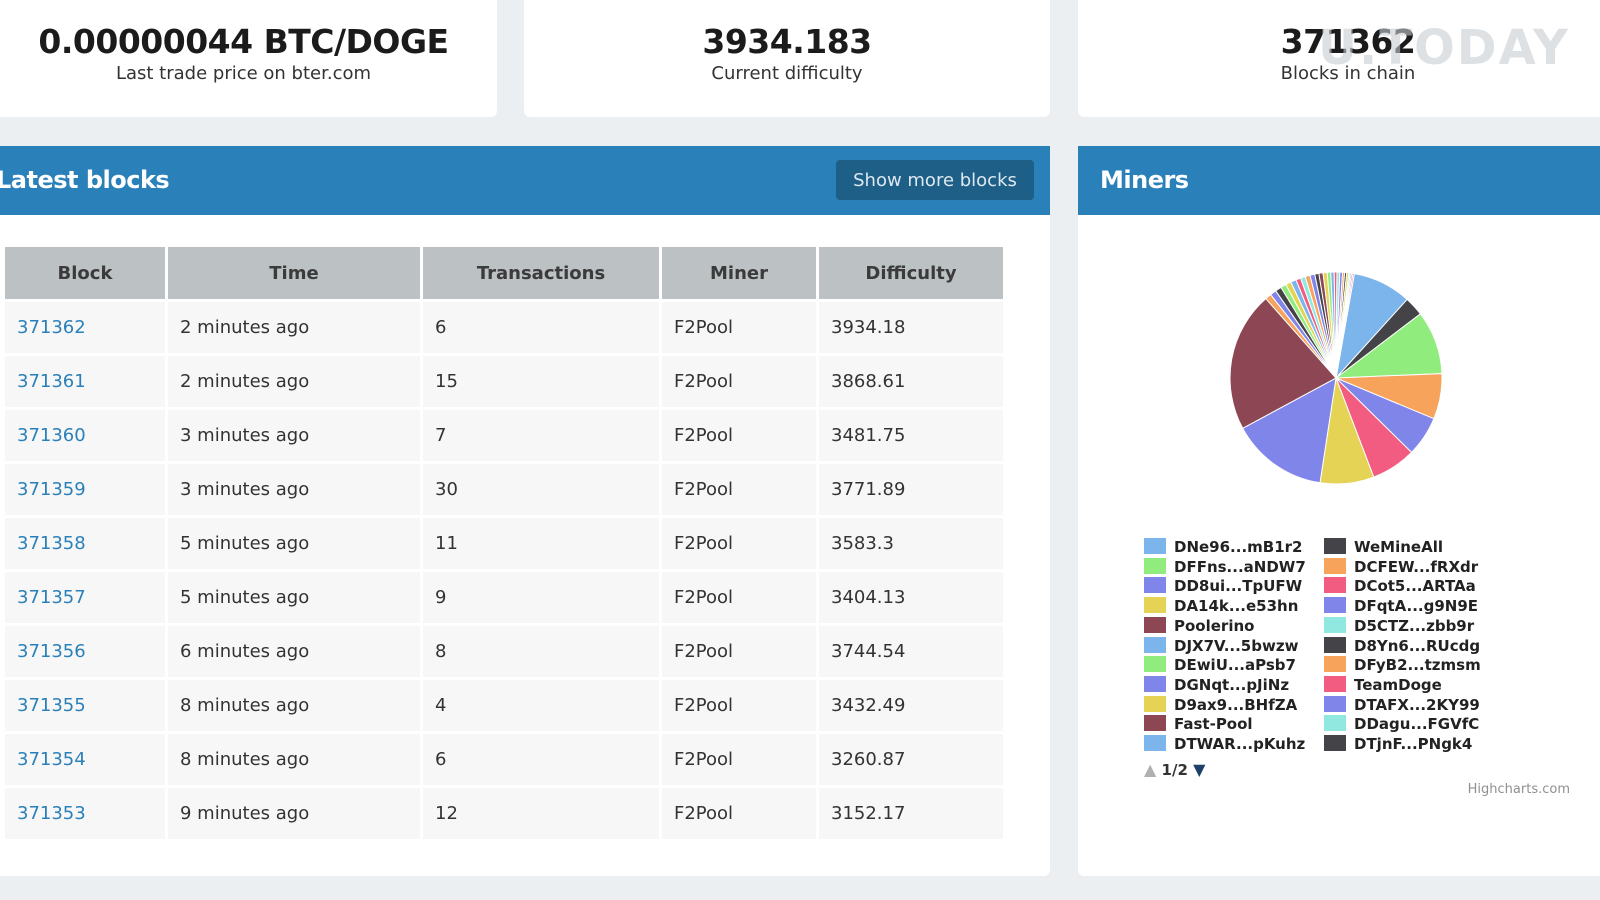 This screenshot has width=1600, height=900. I want to click on price-label: Last trade price on bter.com, so click(243, 73).